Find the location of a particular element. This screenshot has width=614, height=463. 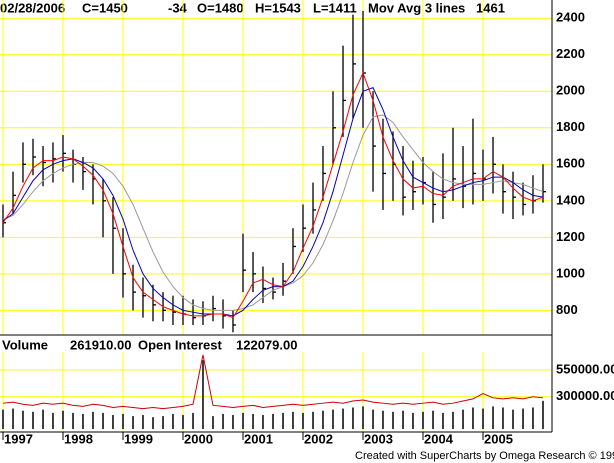

y-tick-label: 2000 is located at coordinates (570, 90).